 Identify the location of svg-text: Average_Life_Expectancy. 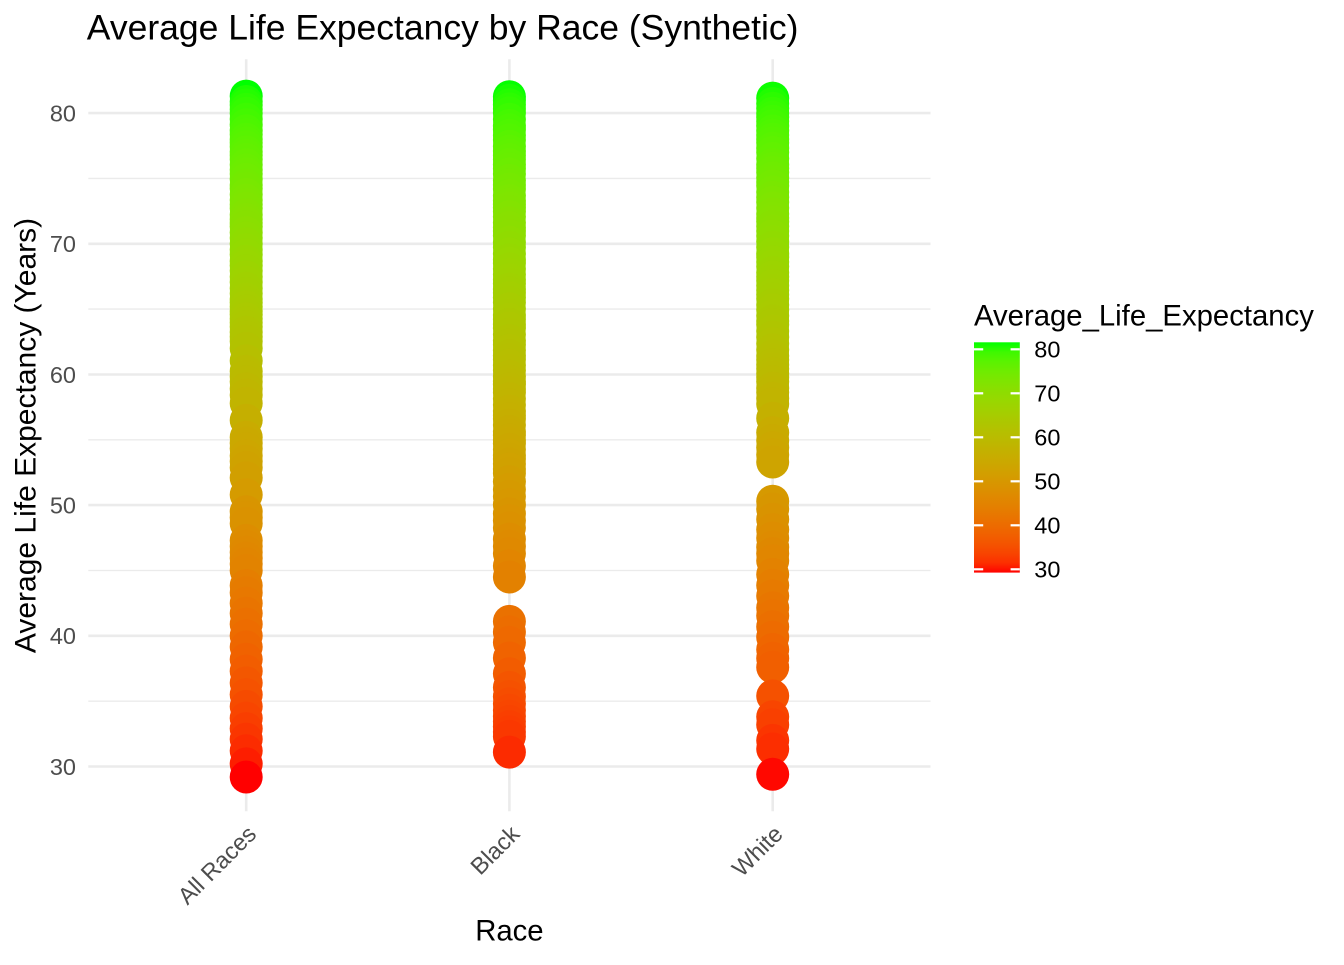
(1144, 316).